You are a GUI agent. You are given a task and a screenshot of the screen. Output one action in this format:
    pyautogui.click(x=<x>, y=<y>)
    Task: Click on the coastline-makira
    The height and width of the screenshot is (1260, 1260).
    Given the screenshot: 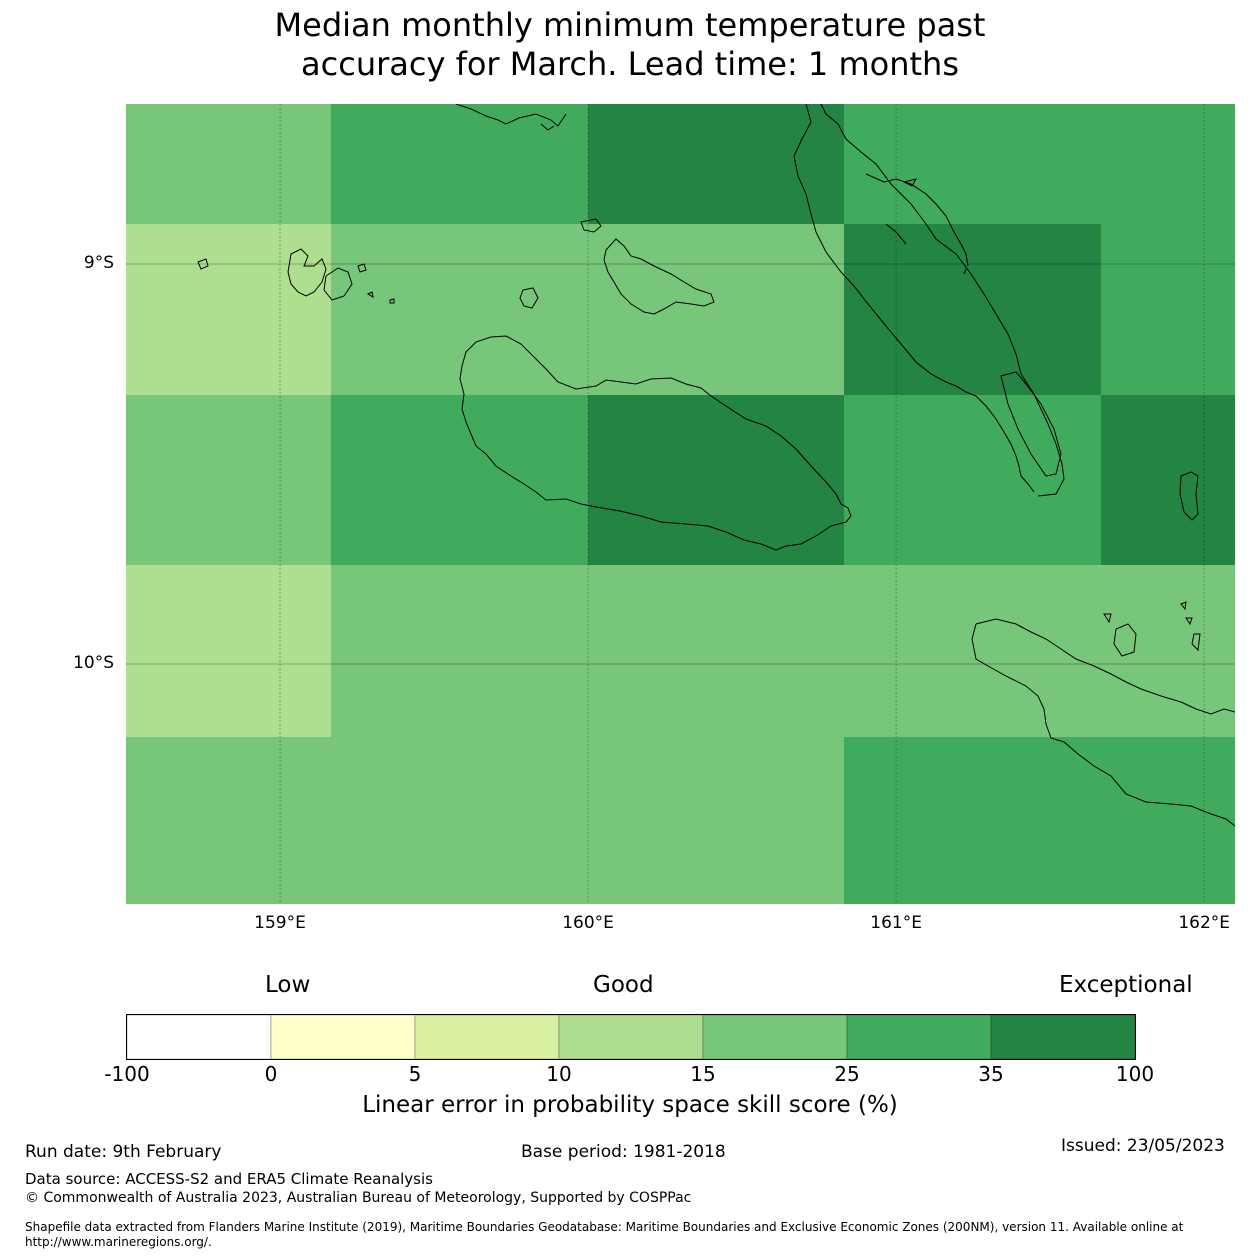 What is the action you would take?
    pyautogui.click(x=1103, y=722)
    